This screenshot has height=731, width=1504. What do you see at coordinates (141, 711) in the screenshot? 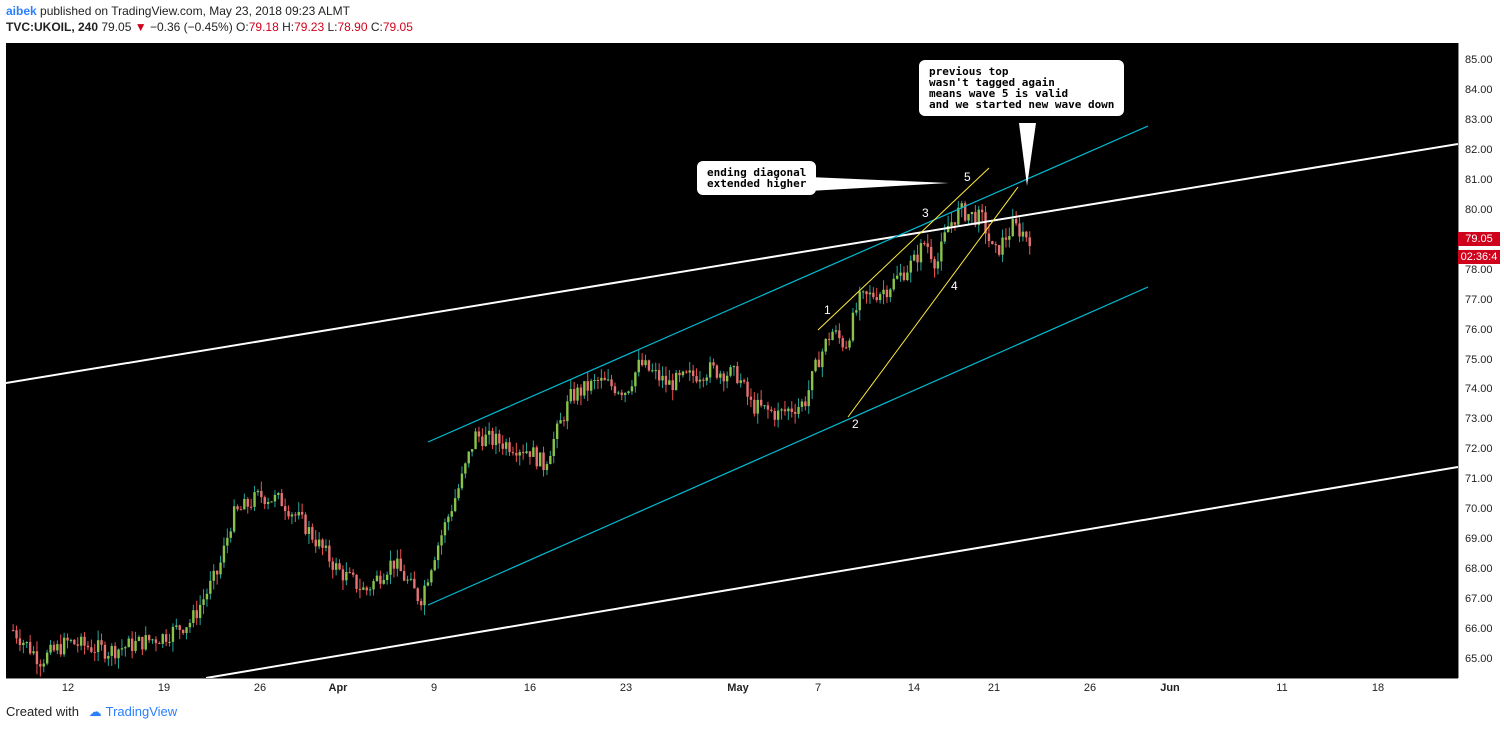
I see `tradingview-link: TradingView` at bounding box center [141, 711].